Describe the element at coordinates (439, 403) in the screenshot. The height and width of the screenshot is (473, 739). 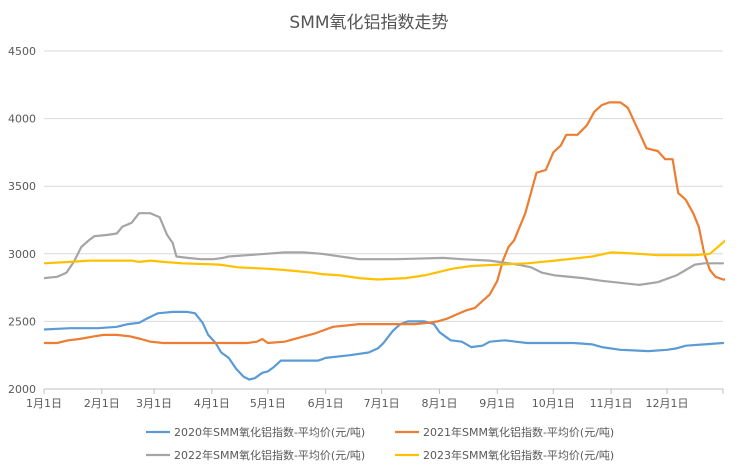
I see `x-tick-label: 8月1日` at that location.